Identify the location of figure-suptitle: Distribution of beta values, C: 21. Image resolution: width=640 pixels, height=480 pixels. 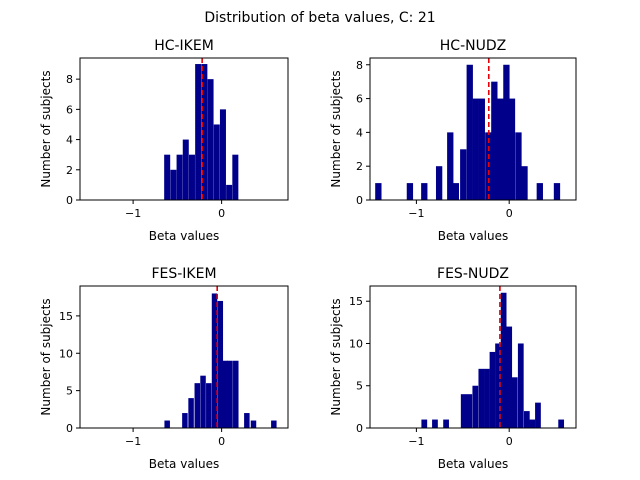
(319, 18).